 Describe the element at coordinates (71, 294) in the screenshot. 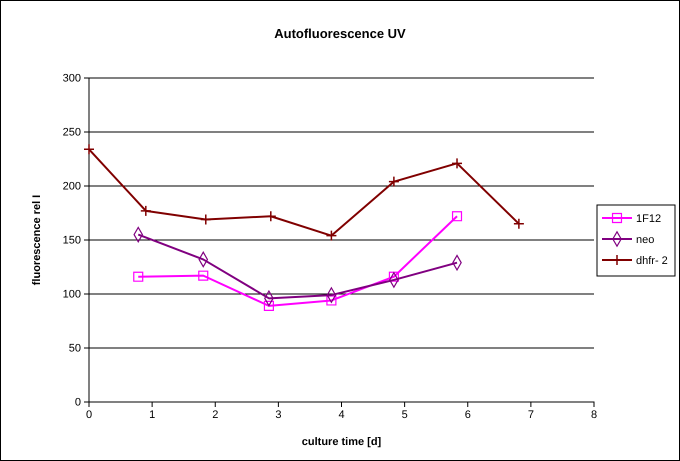

I see `y-tick-label: 100` at that location.